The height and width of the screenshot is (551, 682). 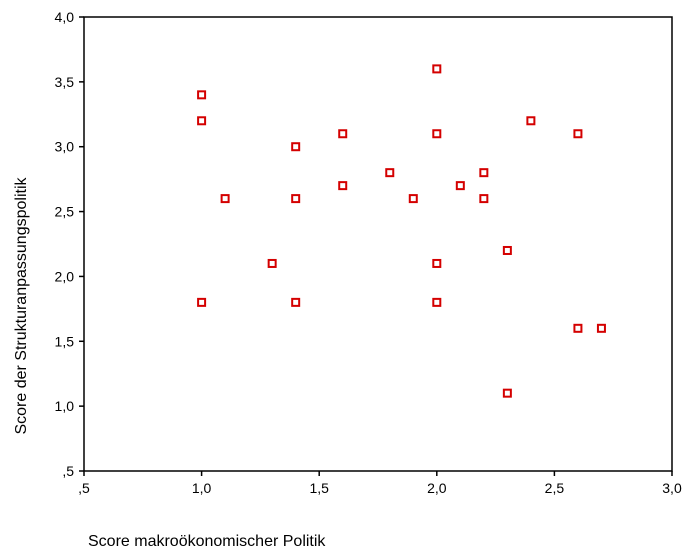 What do you see at coordinates (65, 212) in the screenshot?
I see `y-tick-label: 2,5` at bounding box center [65, 212].